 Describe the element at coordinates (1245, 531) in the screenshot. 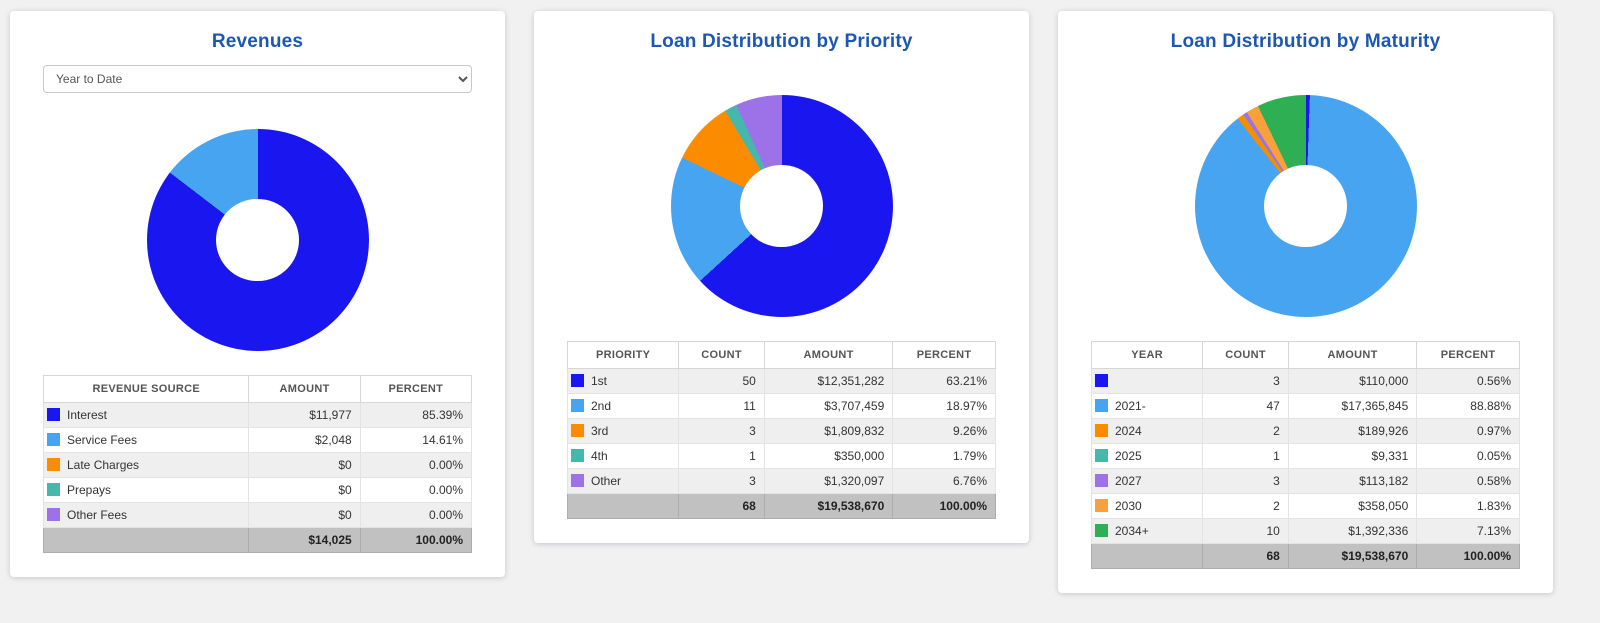

I see `value-cell: 10` at that location.